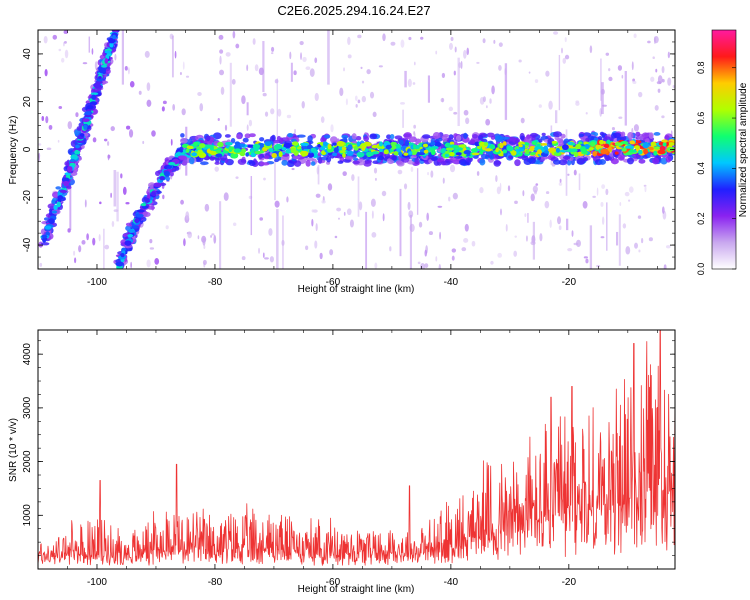 Image resolution: width=750 pixels, height=600 pixels. What do you see at coordinates (701, 269) in the screenshot?
I see `colorbar-tick-label: 0.0` at bounding box center [701, 269].